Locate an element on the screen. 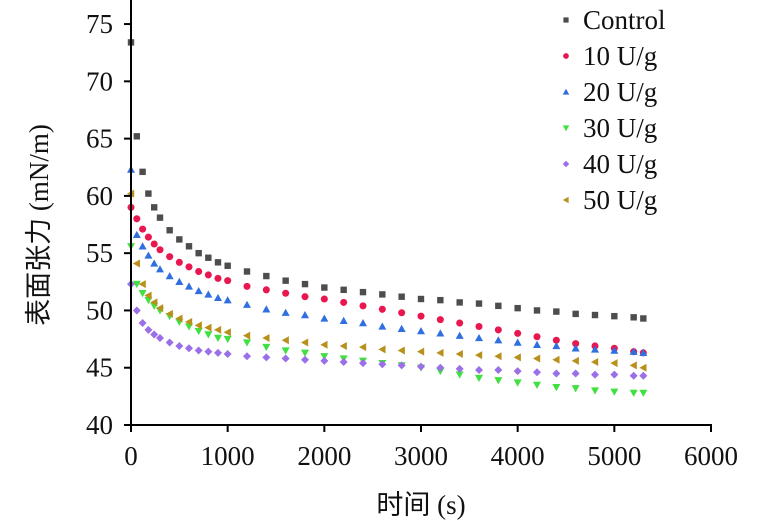 The height and width of the screenshot is (525, 763). legend-label: 40 U/g is located at coordinates (620, 164).